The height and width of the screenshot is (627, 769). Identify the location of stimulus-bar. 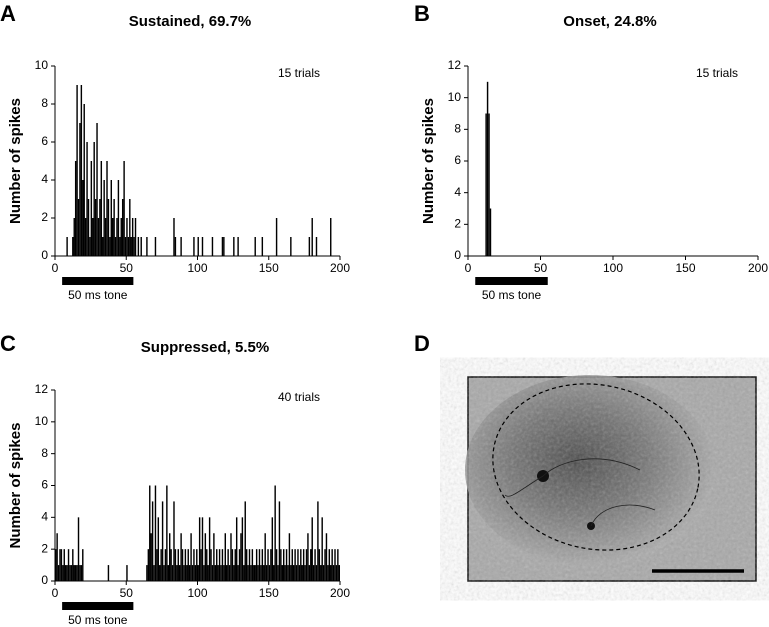
(511, 281).